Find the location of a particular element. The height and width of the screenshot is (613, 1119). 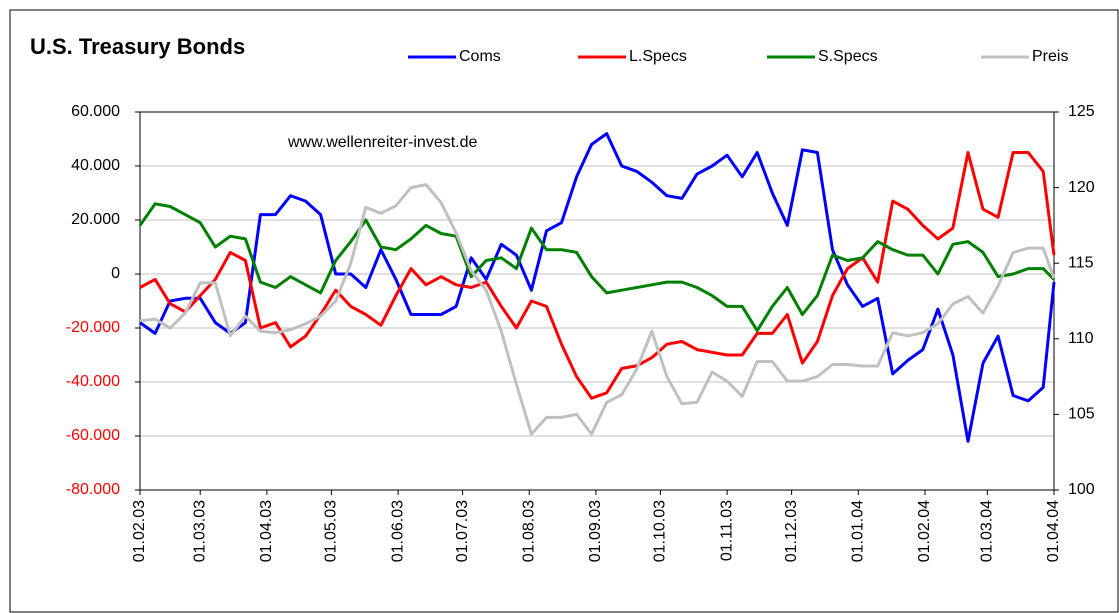

x-tick-label: 01.04.04 is located at coordinates (1053, 531).